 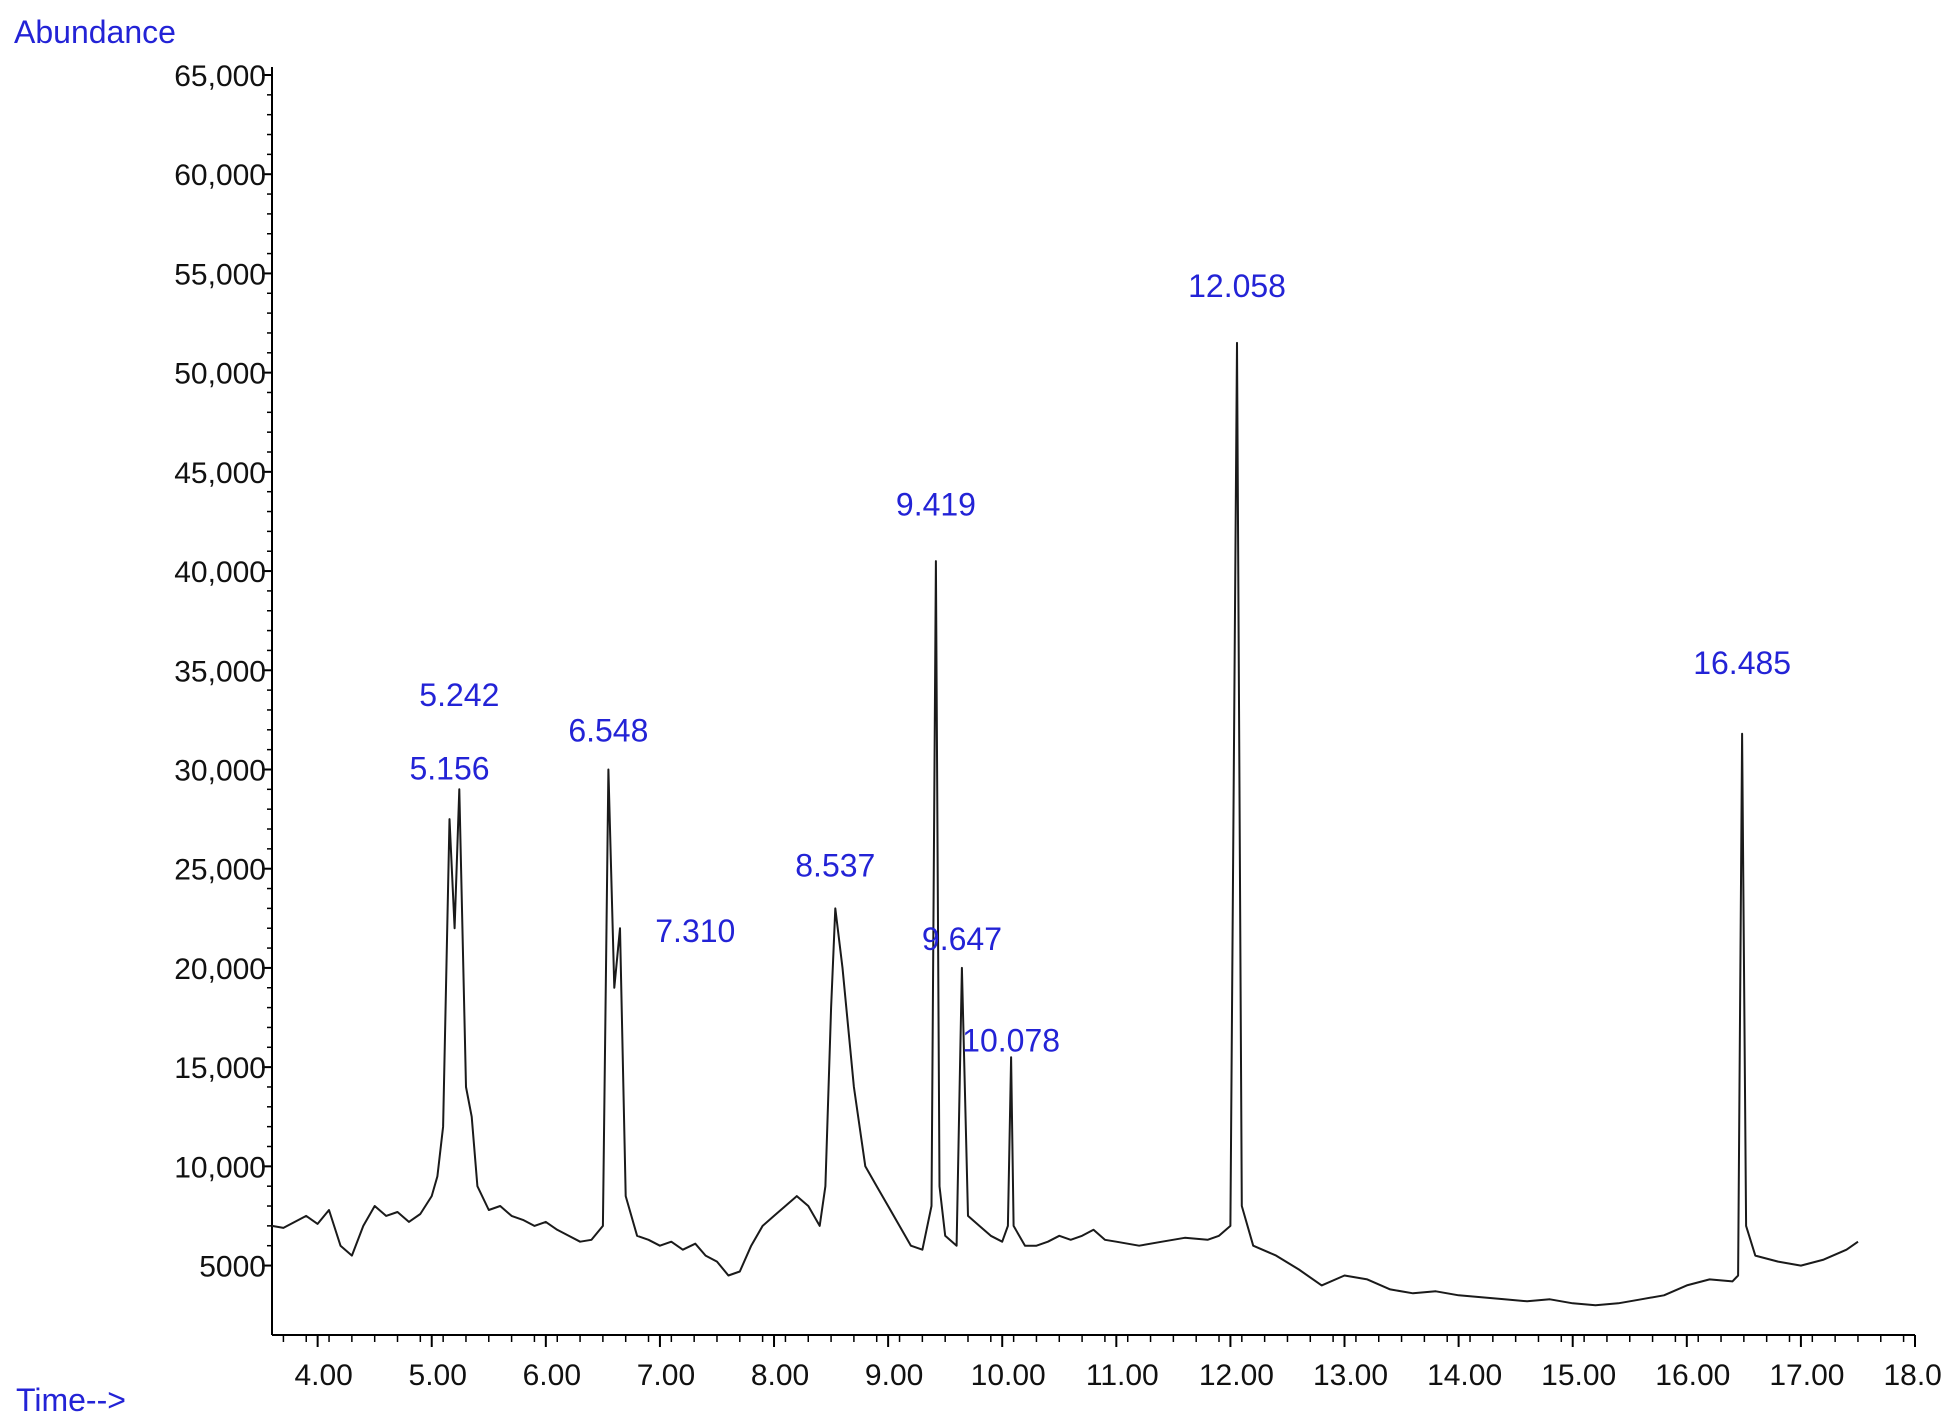 What do you see at coordinates (220, 969) in the screenshot?
I see `y-tick-label: 20,000` at bounding box center [220, 969].